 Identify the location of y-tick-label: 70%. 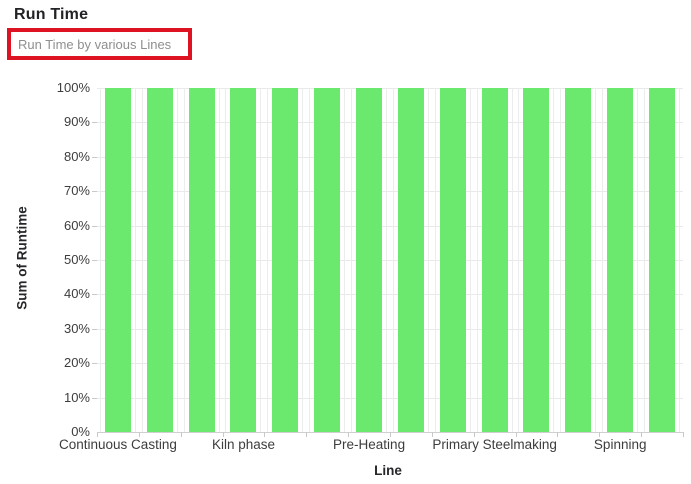
(76, 191).